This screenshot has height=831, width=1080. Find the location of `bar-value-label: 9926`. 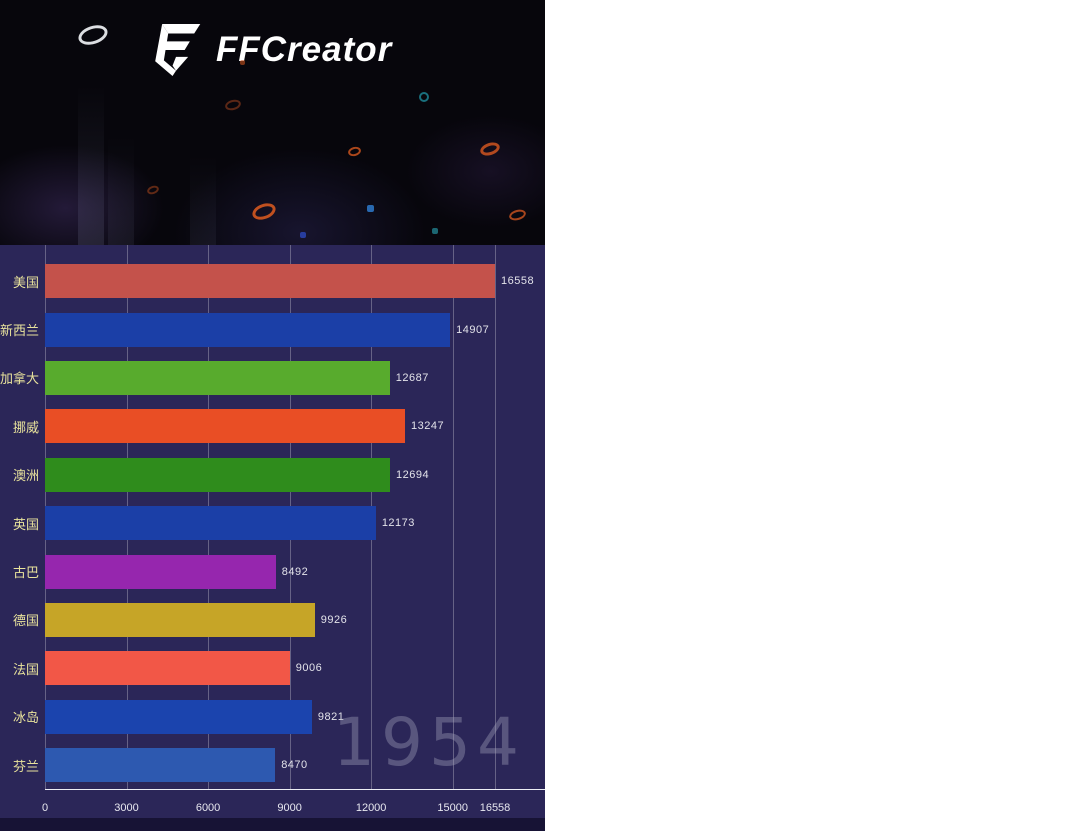

bar-value-label: 9926 is located at coordinates (334, 619).